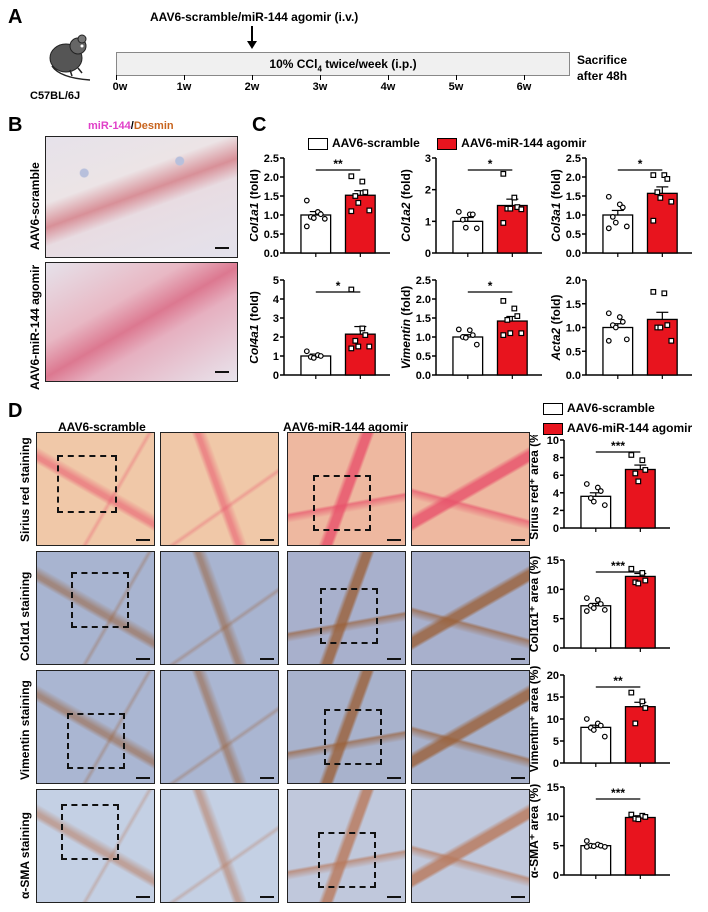  What do you see at coordinates (15, 411) in the screenshot?
I see `panel-letter-d: D` at bounding box center [15, 411].